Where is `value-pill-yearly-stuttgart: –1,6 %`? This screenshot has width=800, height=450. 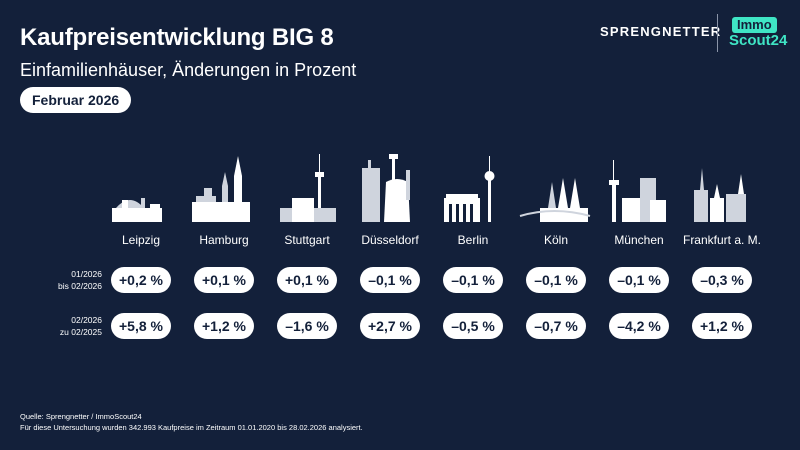
value-pill-yearly-stuttgart: –1,6 % is located at coordinates (307, 326).